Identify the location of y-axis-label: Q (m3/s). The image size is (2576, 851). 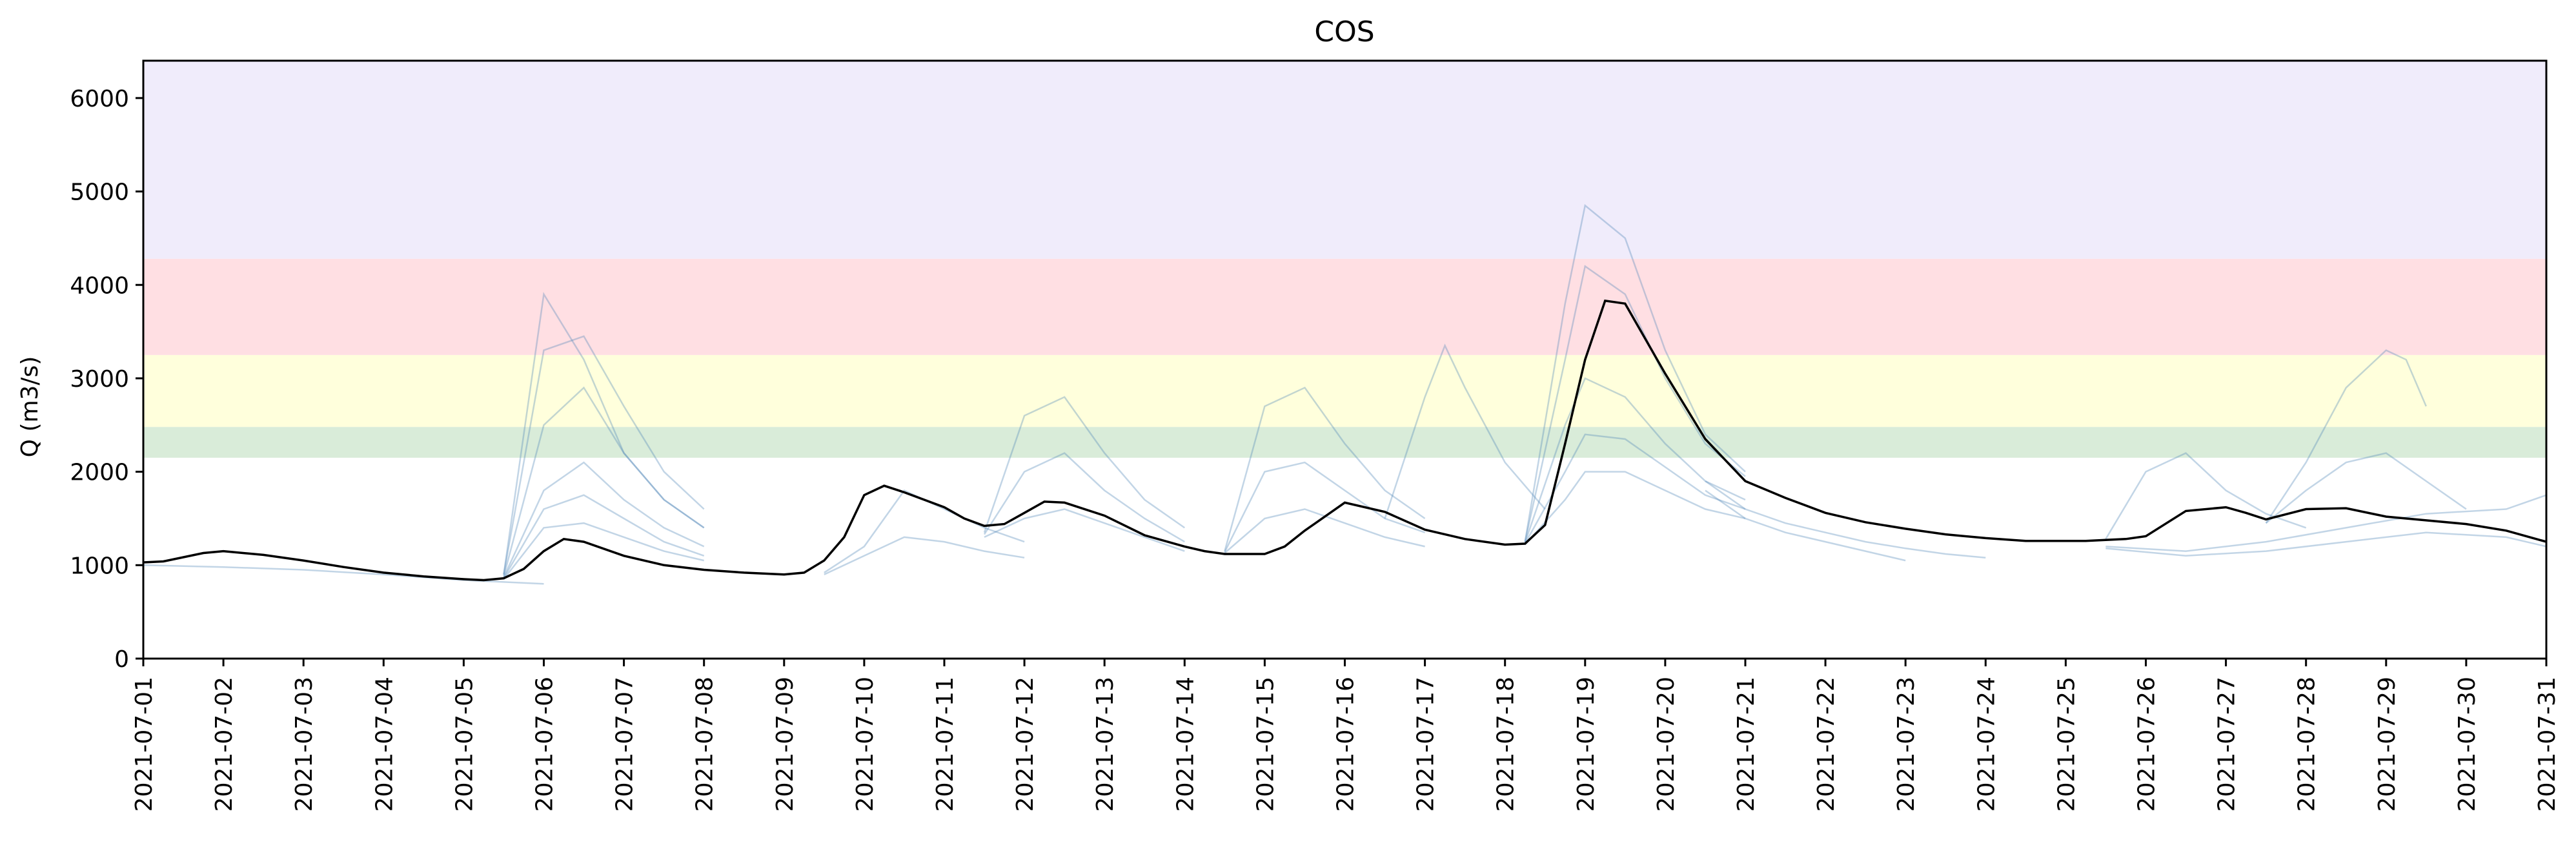
(30, 407).